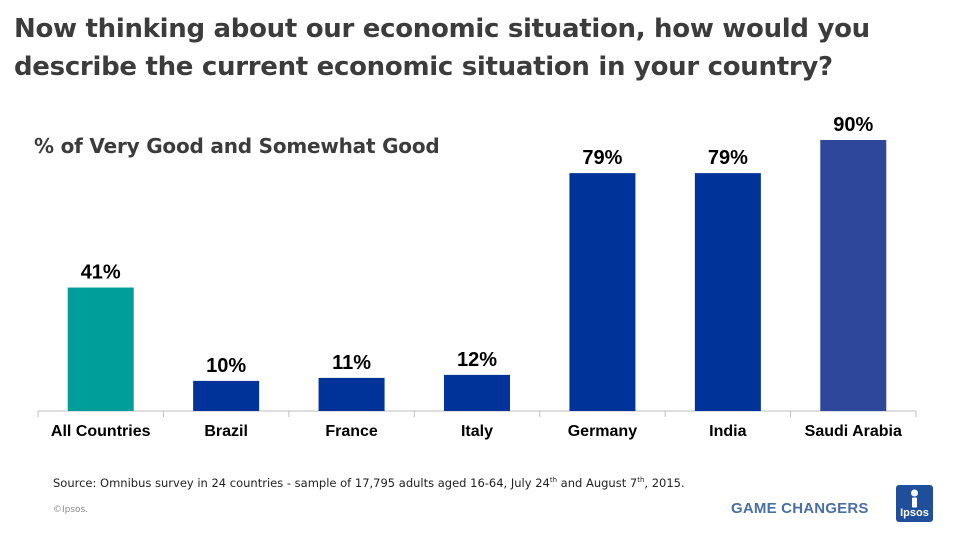  I want to click on ipsos-logo-figure-icon, so click(914, 498).